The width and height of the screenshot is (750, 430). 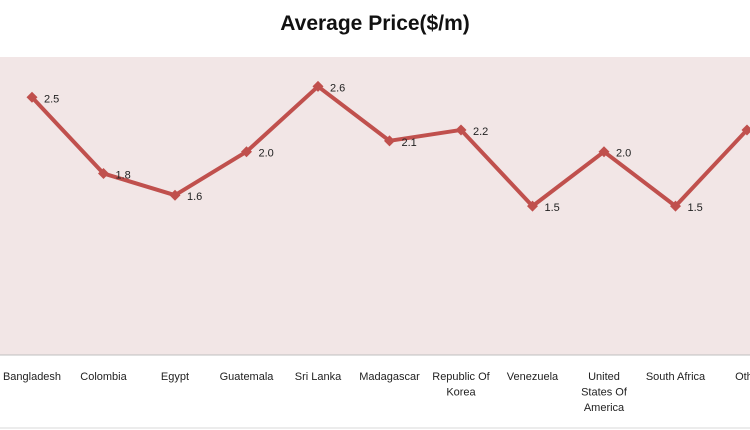 I want to click on category-label: United States Of America, so click(x=604, y=392).